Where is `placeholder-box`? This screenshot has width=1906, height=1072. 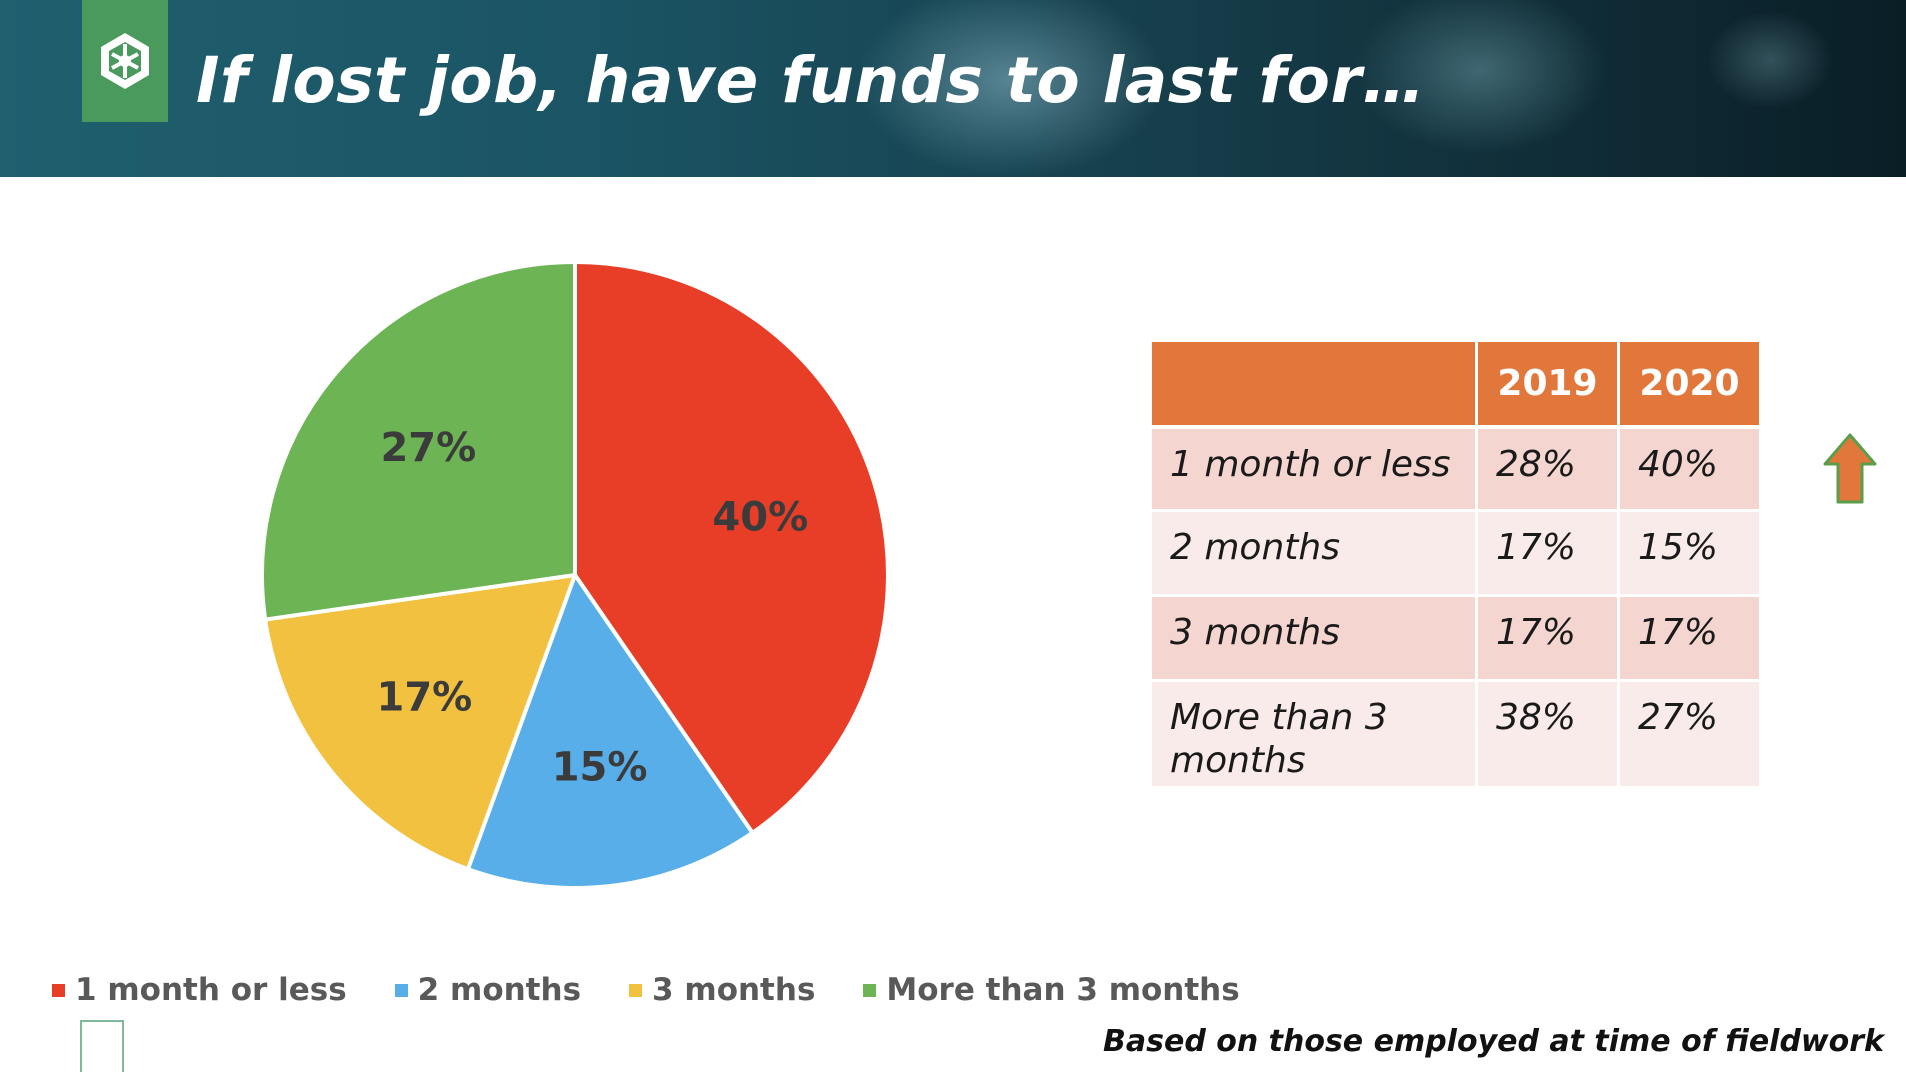 placeholder-box is located at coordinates (102, 1046).